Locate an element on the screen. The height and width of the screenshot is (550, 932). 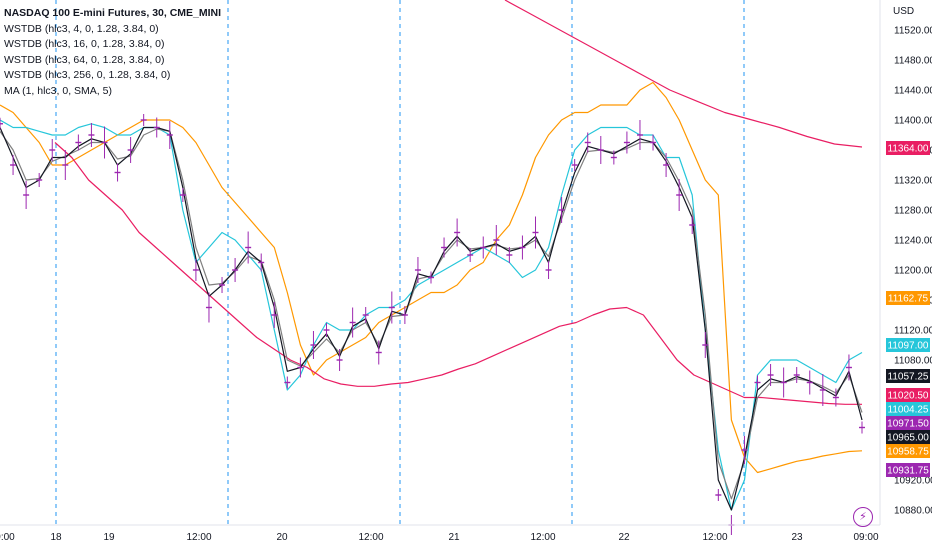
price-badge-label: 11057.25 is located at coordinates (908, 377).